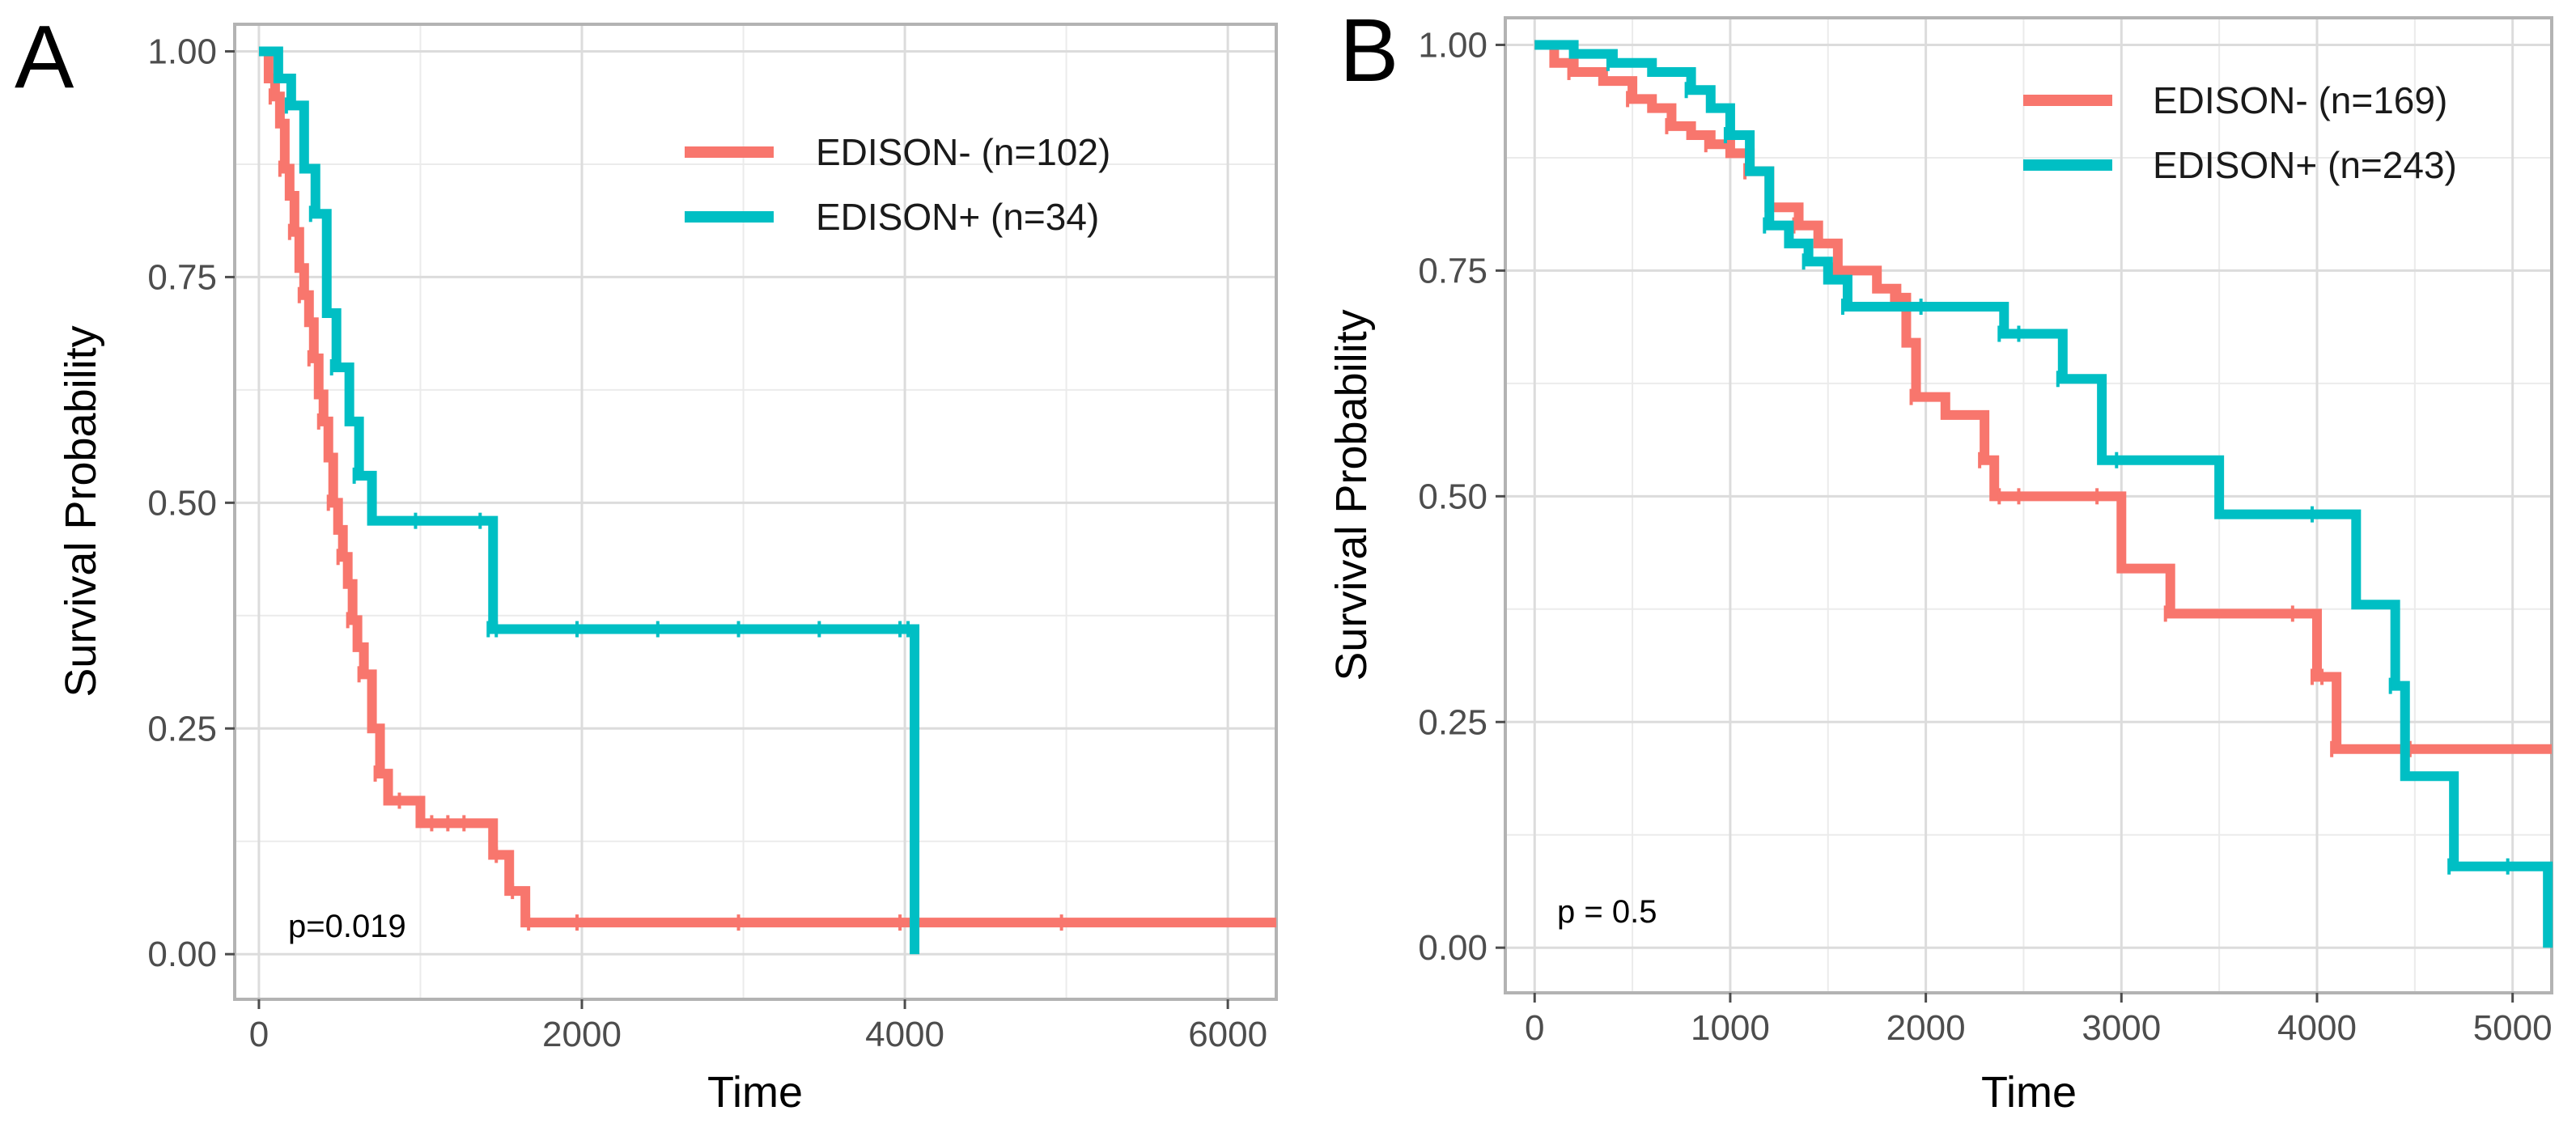 The height and width of the screenshot is (1132, 2576). What do you see at coordinates (347, 926) in the screenshot?
I see `panel-a-pvalue: p=0.019` at bounding box center [347, 926].